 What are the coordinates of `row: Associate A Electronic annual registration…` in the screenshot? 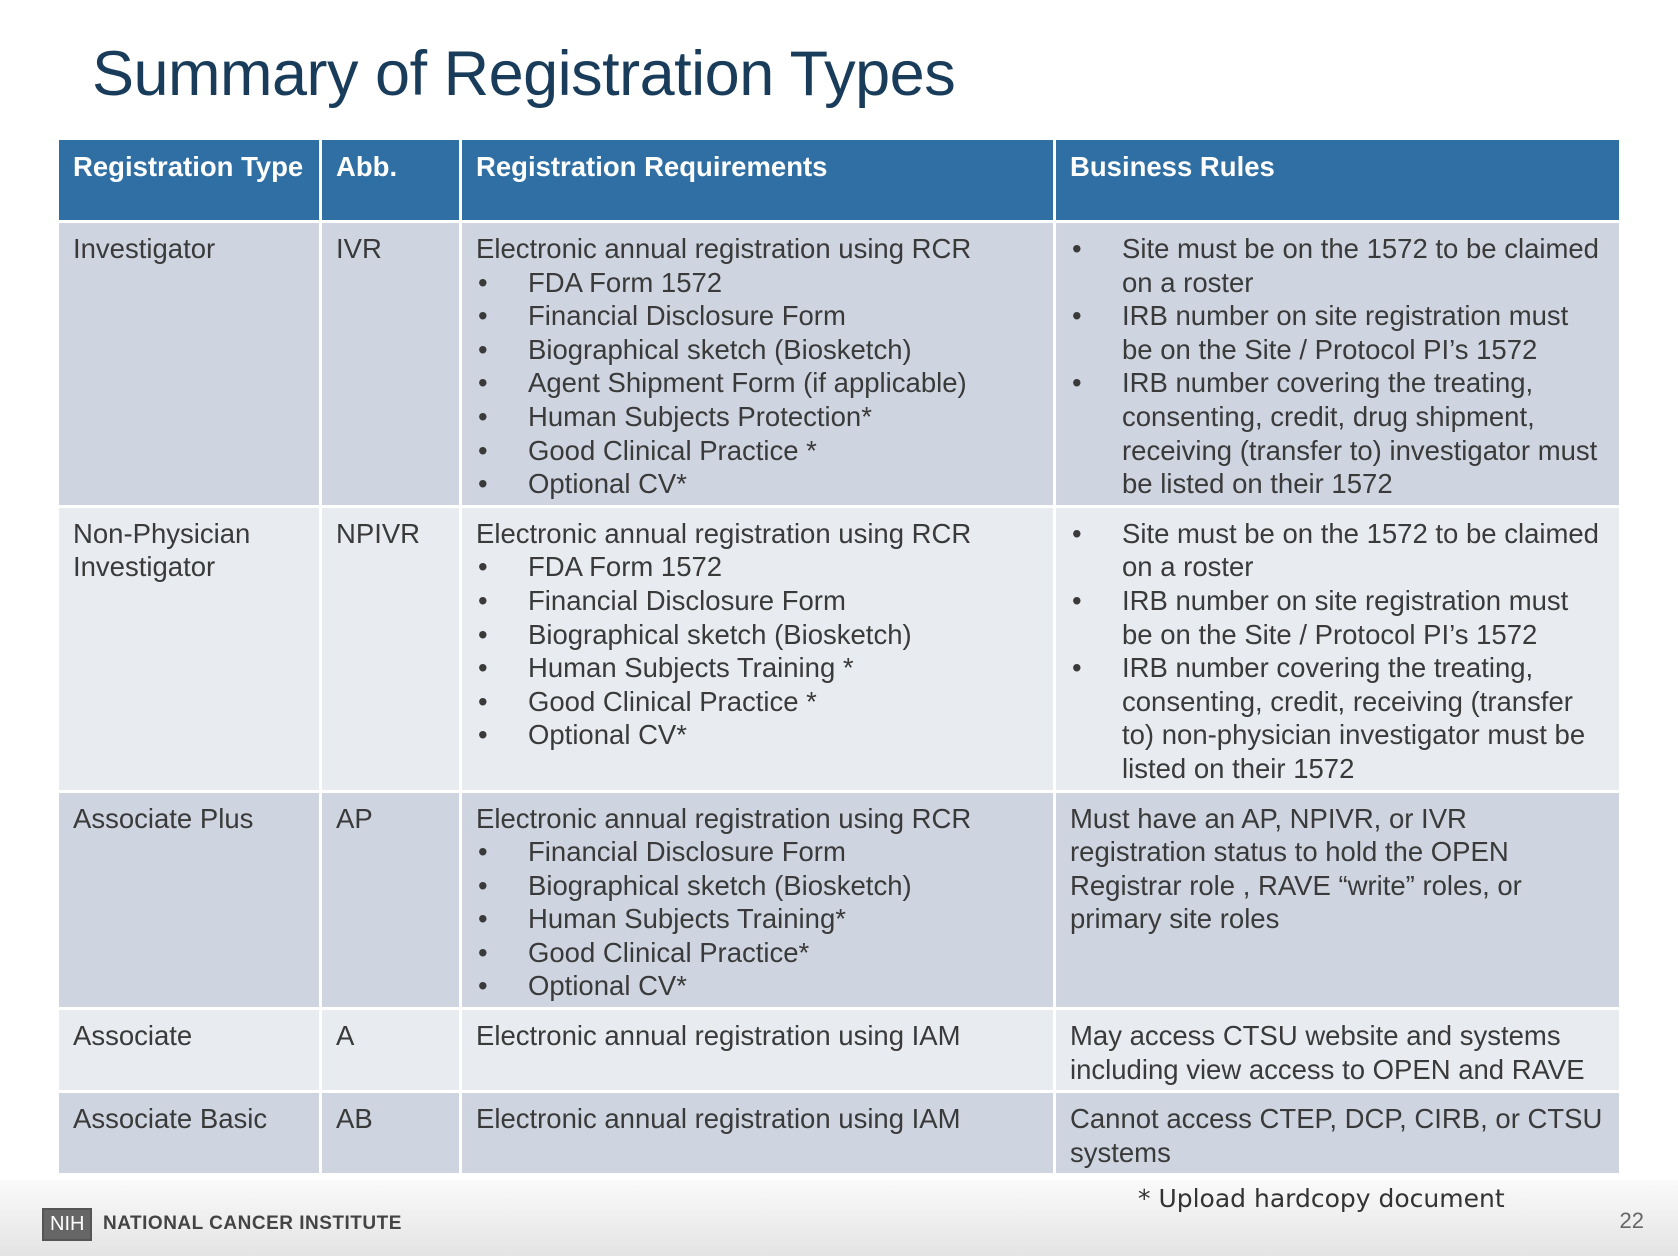 It's located at (839, 1050).